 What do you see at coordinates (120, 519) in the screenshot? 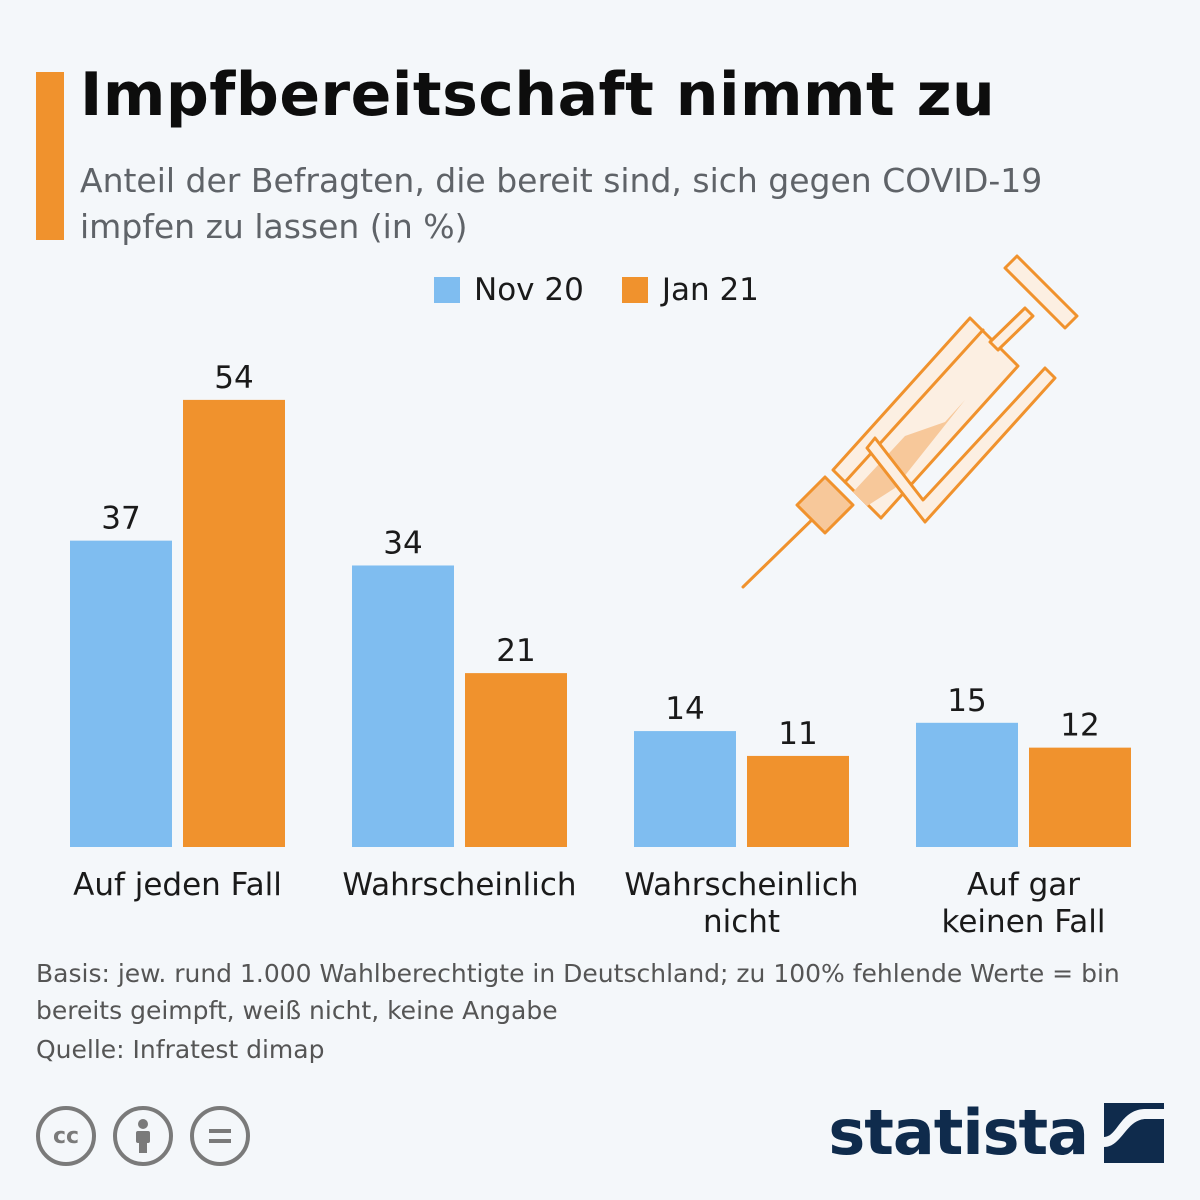
I see `data-label-nov-0: 37` at bounding box center [120, 519].